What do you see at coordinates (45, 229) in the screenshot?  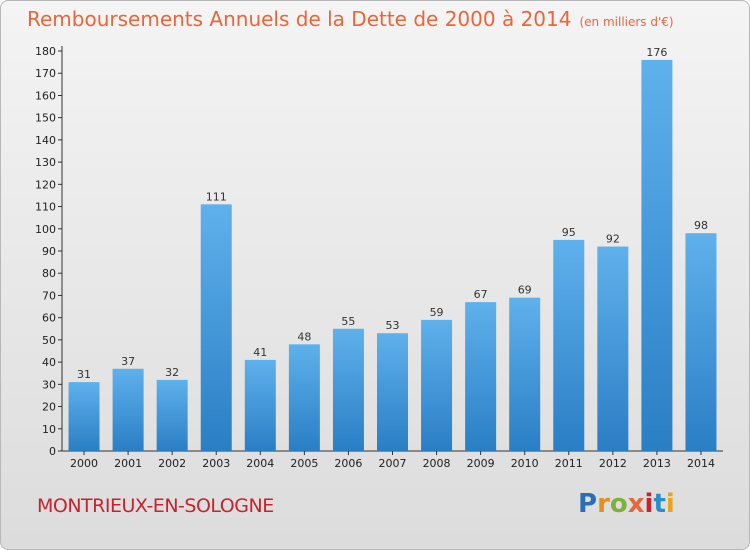 I see `y-tick-label: 100` at bounding box center [45, 229].